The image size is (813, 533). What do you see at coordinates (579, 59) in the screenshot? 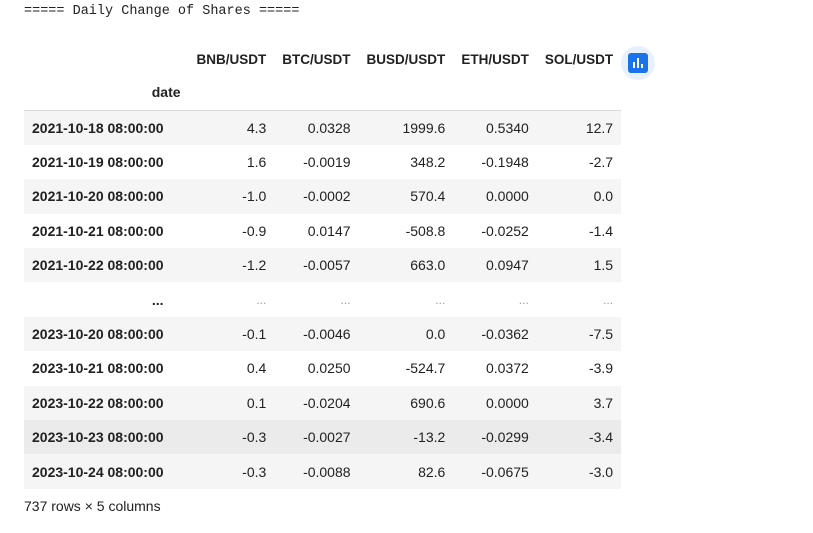
I see `column-header: SOL/USDT` at bounding box center [579, 59].